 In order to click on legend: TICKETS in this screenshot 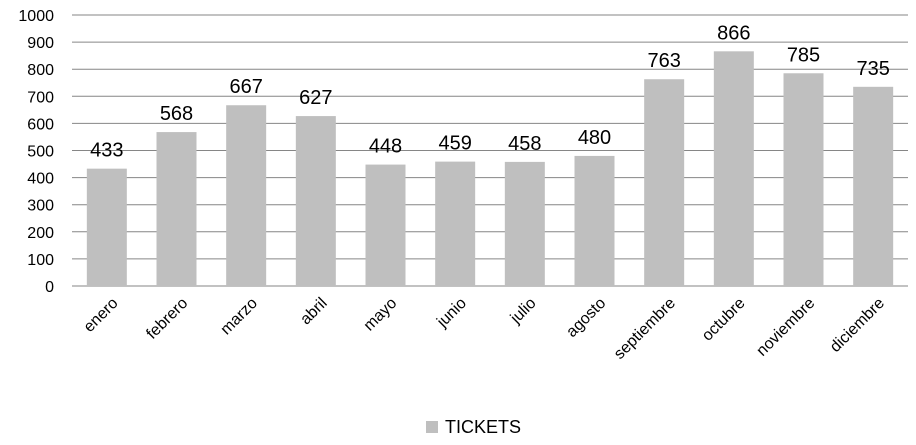, I will do `click(473, 427)`.